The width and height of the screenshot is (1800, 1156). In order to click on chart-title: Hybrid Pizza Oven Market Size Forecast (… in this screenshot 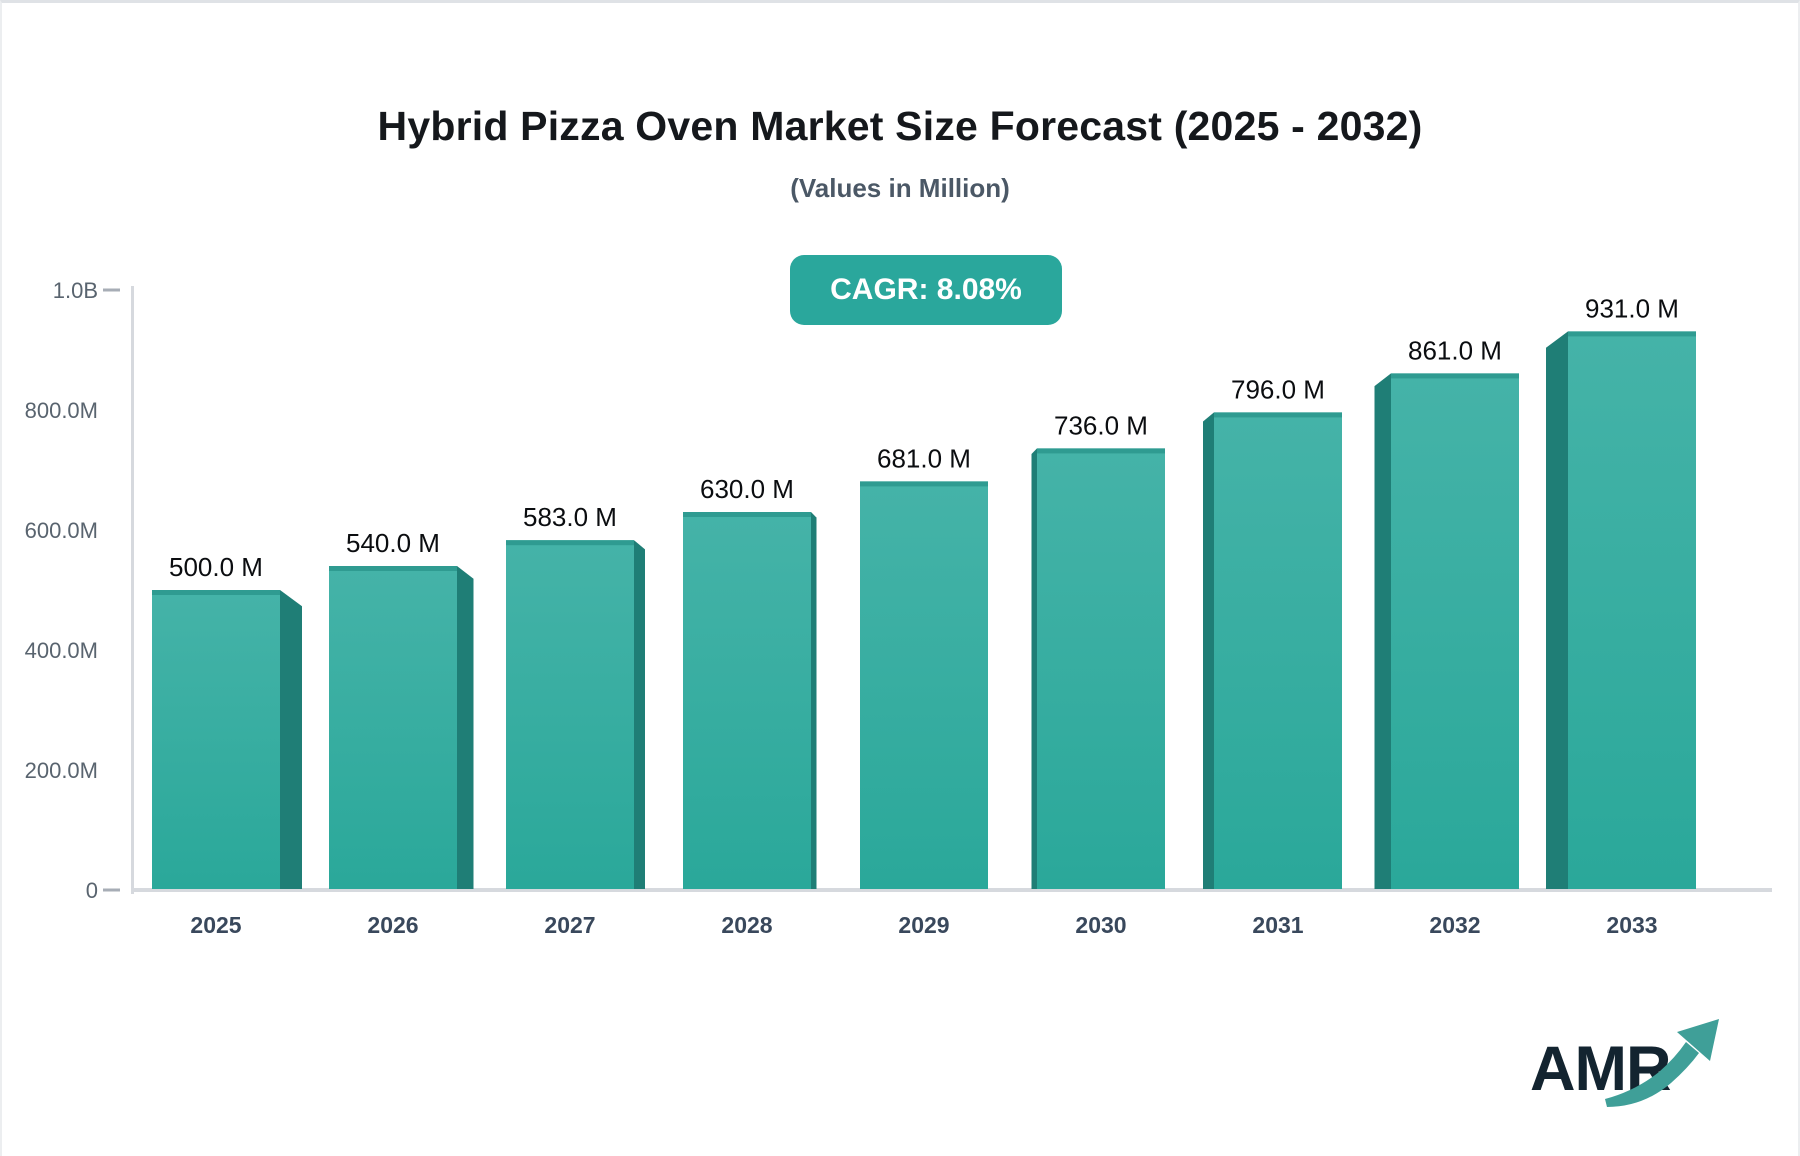, I will do `click(900, 126)`.